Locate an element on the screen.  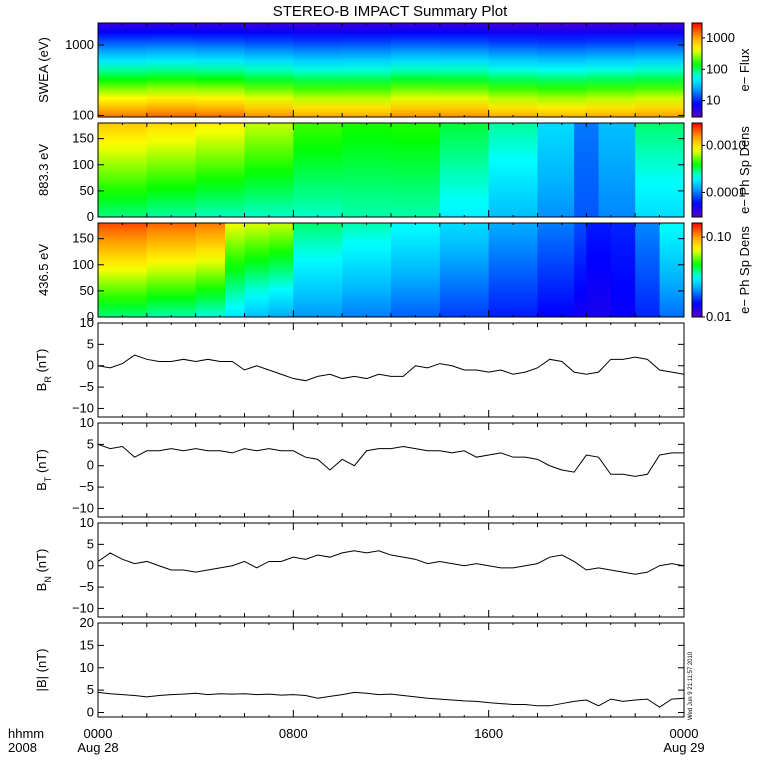
panel-3: 0.01 0.10 e− Ph Sp Dens 436.5 eV 0 50 100 150 is located at coordinates (394, 273).